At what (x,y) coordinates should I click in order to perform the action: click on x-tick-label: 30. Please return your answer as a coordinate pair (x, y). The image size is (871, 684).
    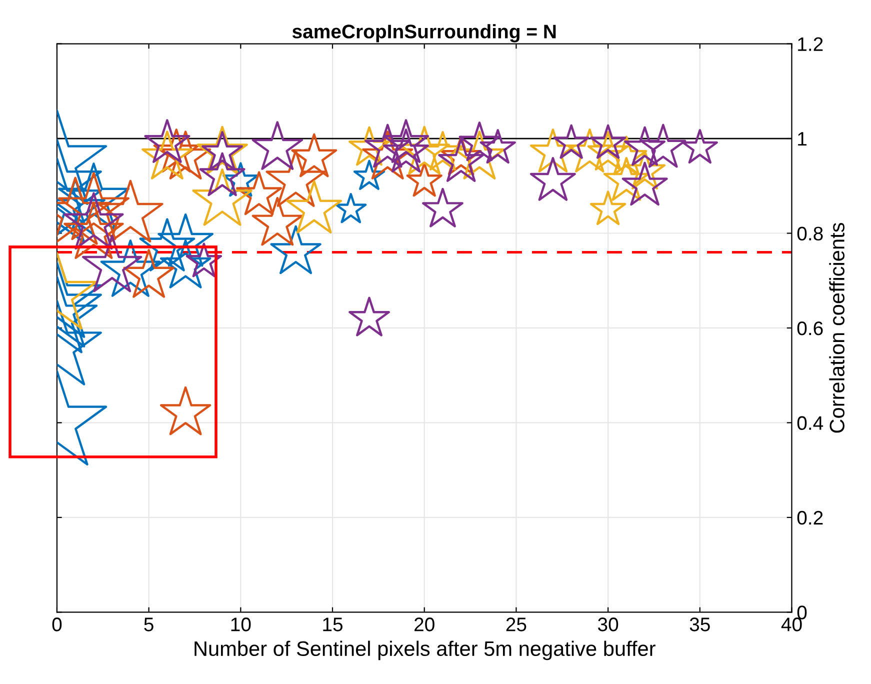
    Looking at the image, I should click on (608, 625).